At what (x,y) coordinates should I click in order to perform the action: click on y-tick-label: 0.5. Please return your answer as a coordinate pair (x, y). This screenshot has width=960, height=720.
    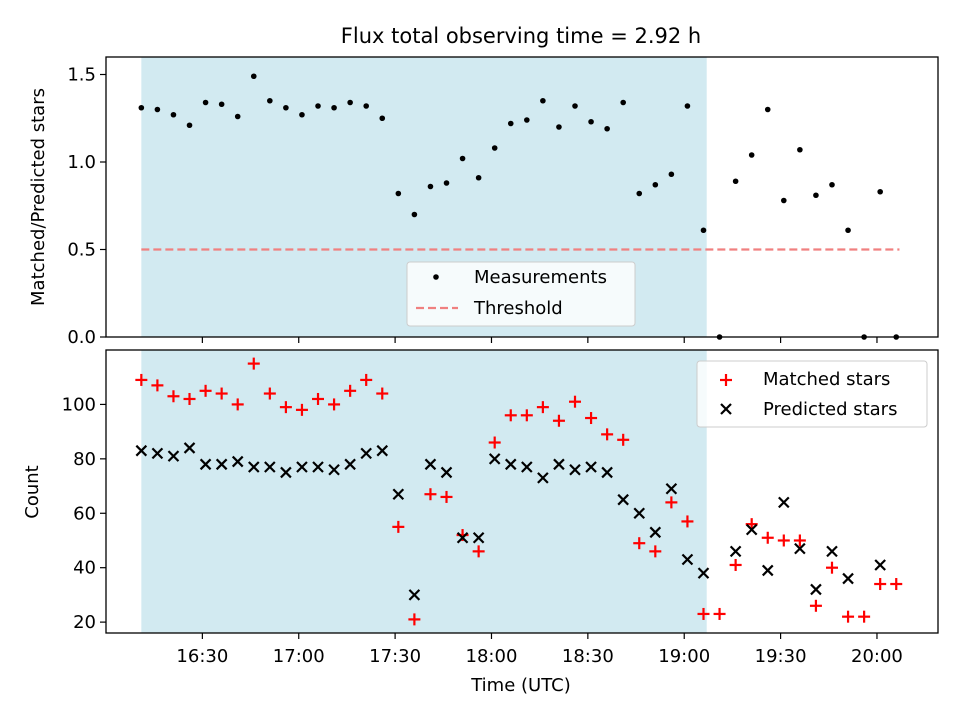
    Looking at the image, I should click on (81, 250).